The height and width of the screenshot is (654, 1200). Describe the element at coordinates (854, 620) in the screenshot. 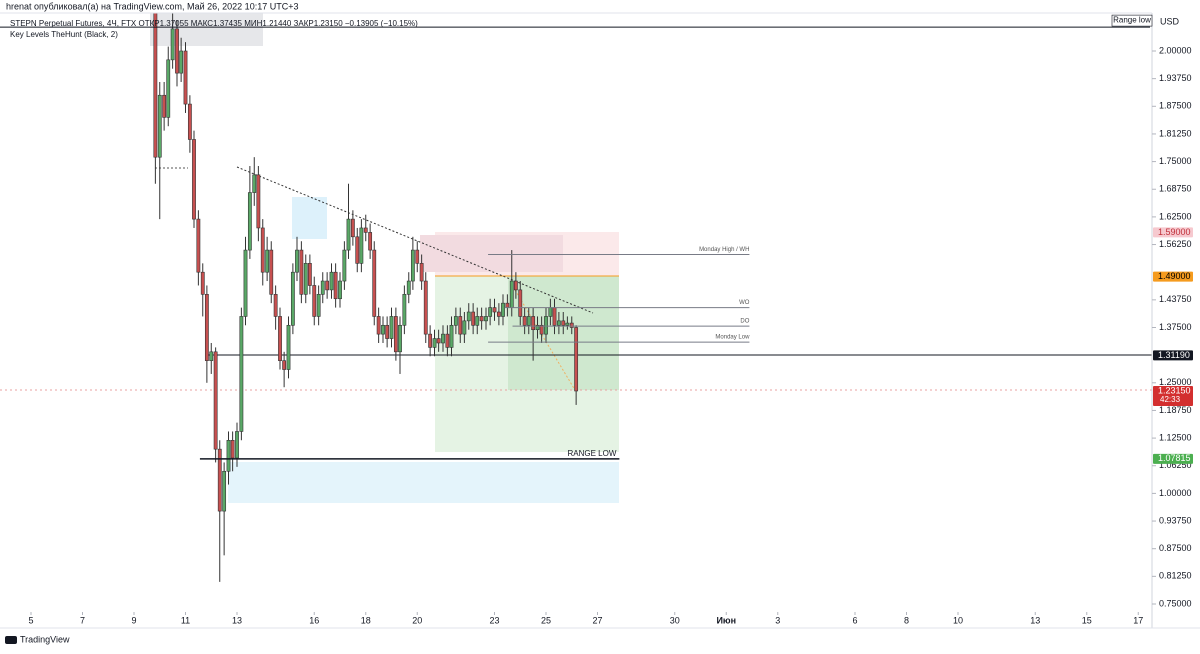

I see `x-tick-label: 6` at that location.